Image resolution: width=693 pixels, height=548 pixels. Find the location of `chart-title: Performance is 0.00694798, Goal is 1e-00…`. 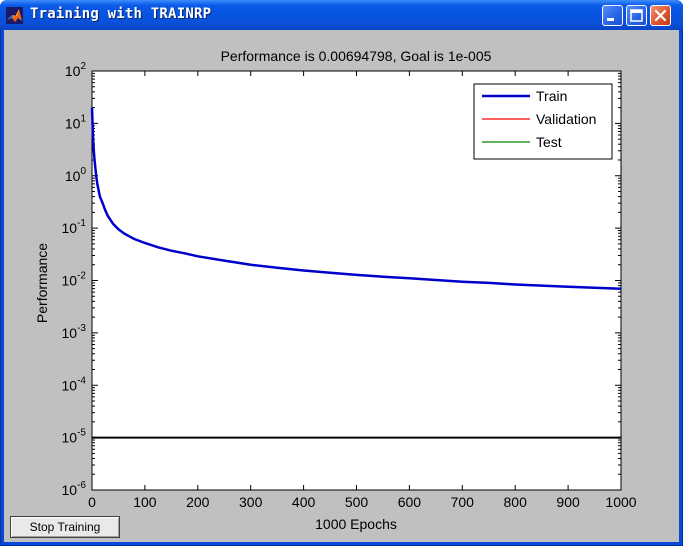

chart-title: Performance is 0.00694798, Goal is 1e-00… is located at coordinates (356, 56).